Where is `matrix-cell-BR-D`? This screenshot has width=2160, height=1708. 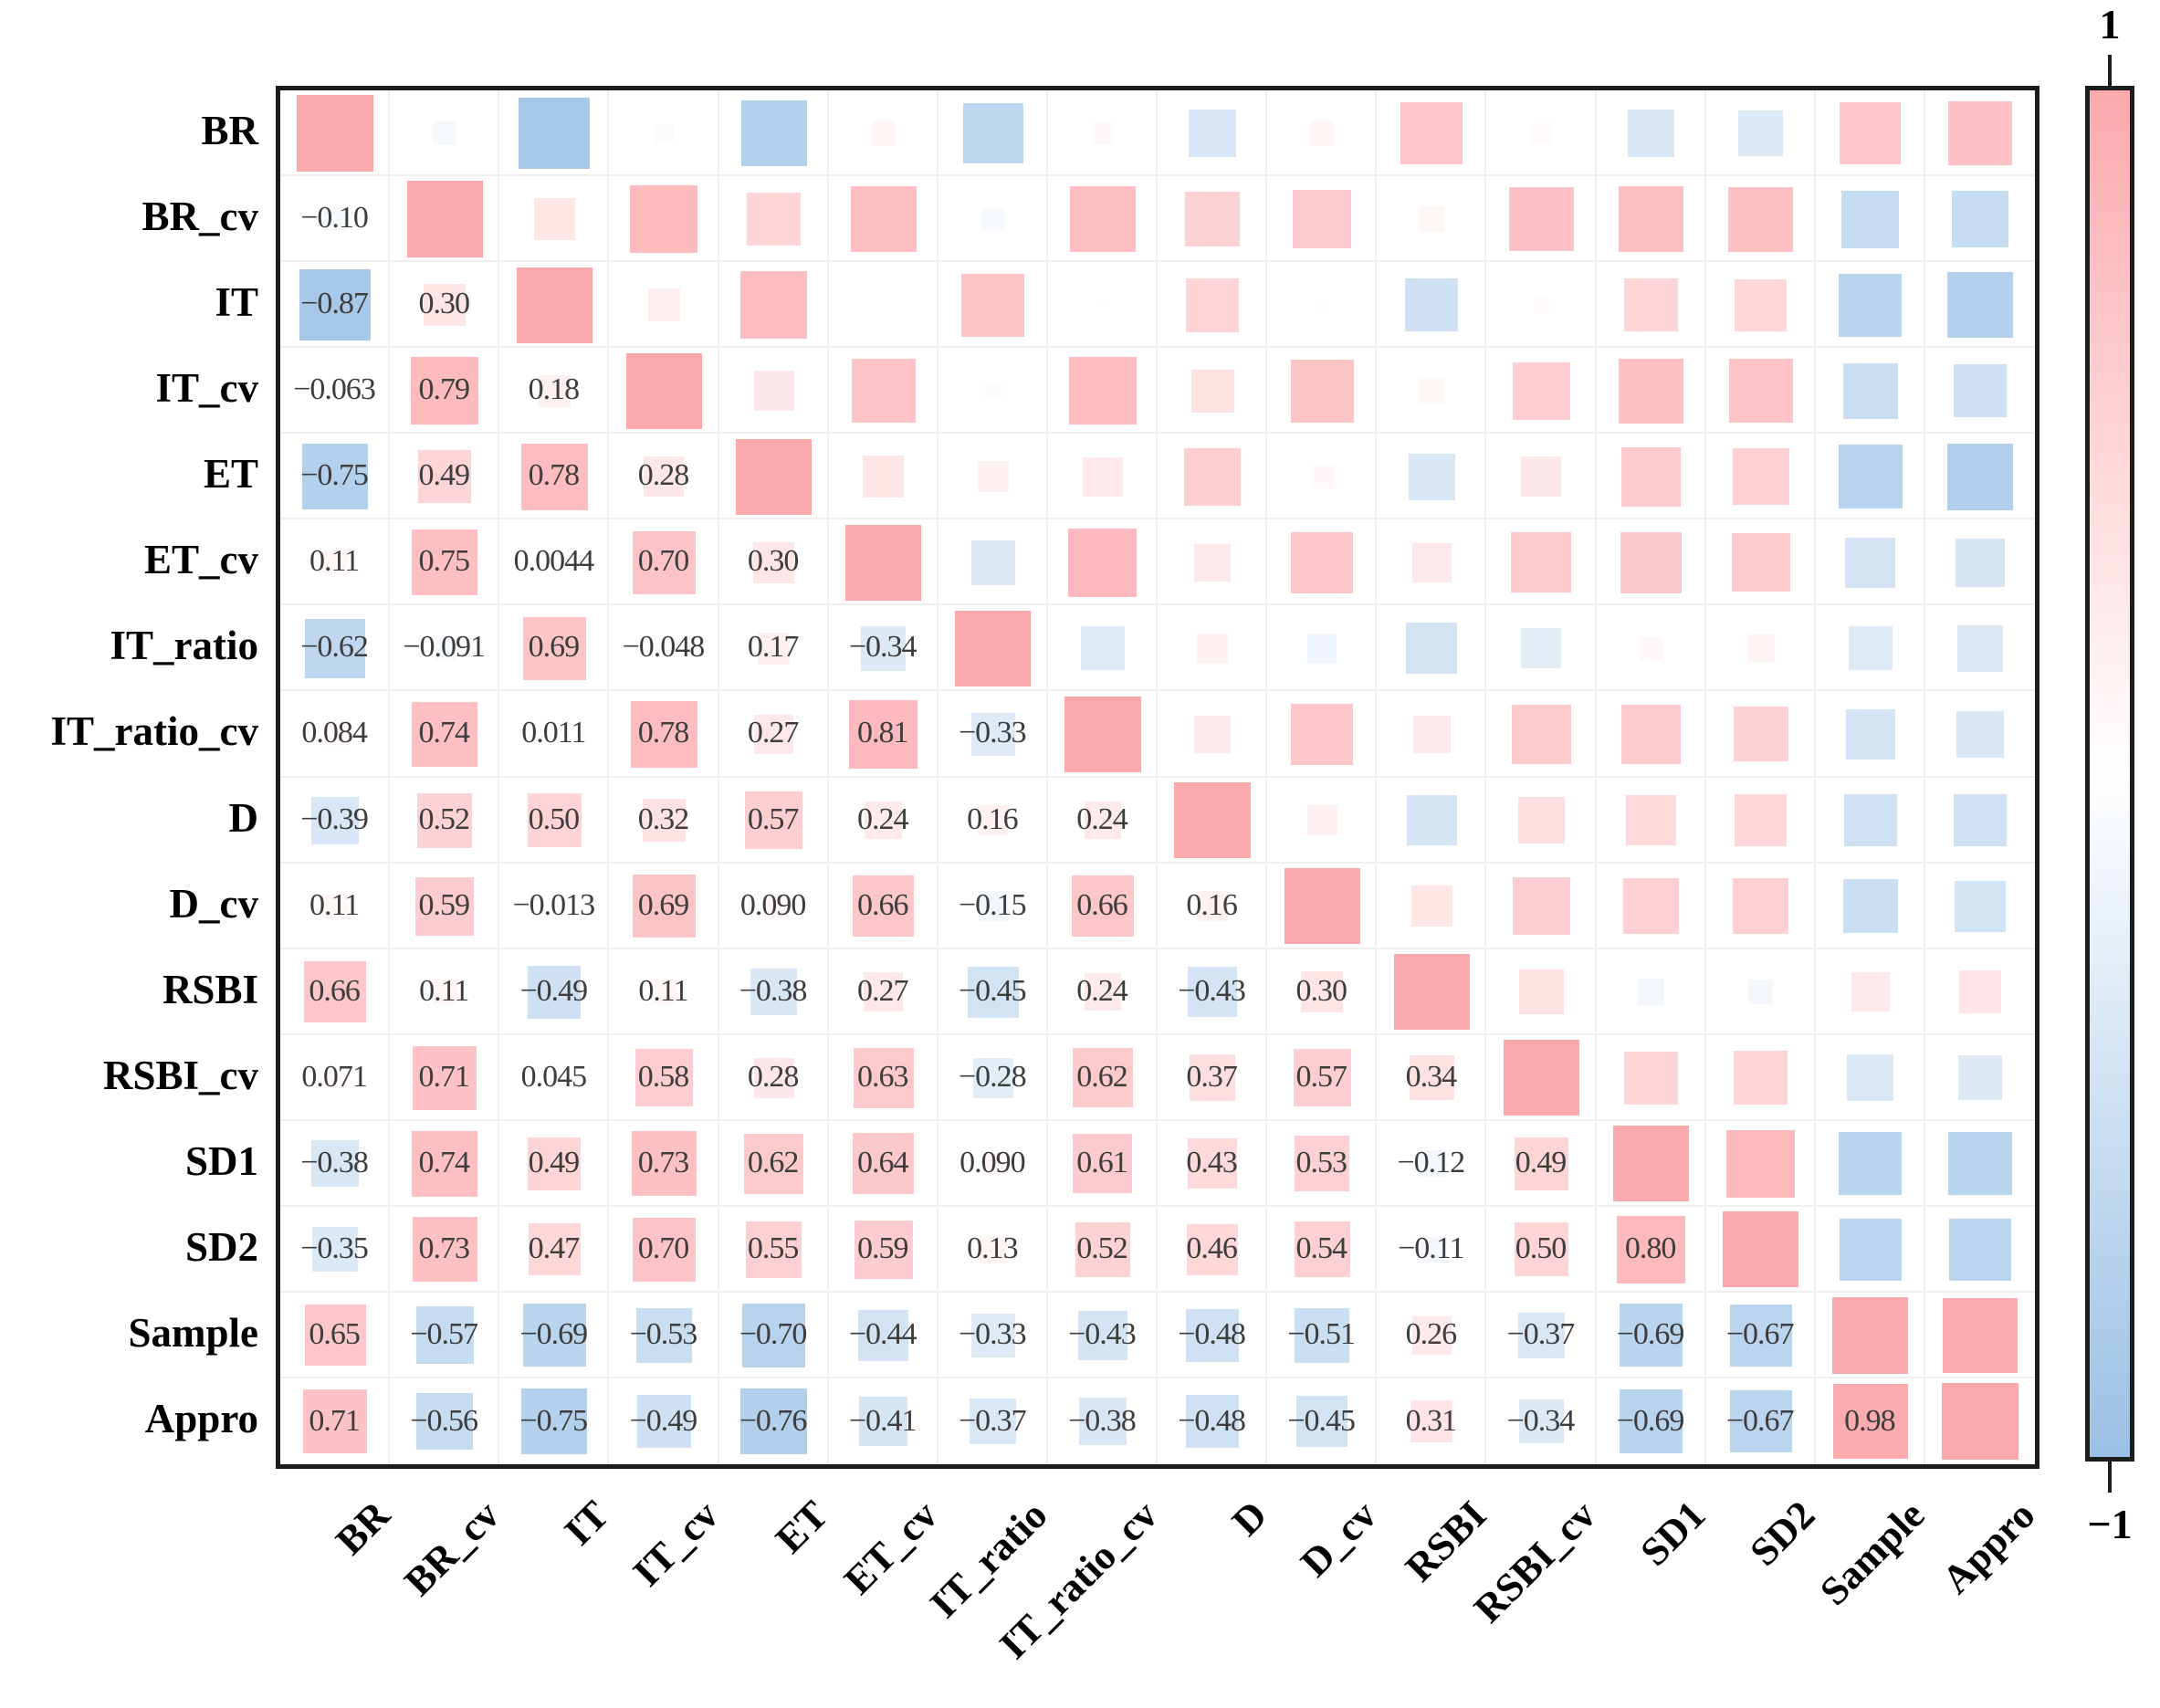 matrix-cell-BR-D is located at coordinates (1213, 134).